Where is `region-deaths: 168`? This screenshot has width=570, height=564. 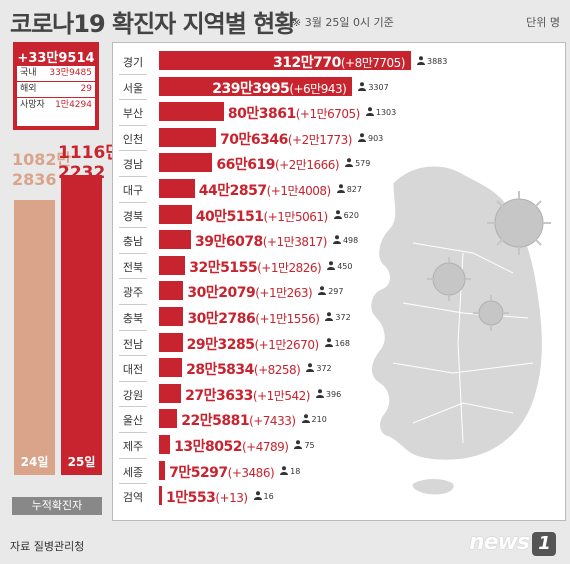 region-deaths: 168 is located at coordinates (337, 342).